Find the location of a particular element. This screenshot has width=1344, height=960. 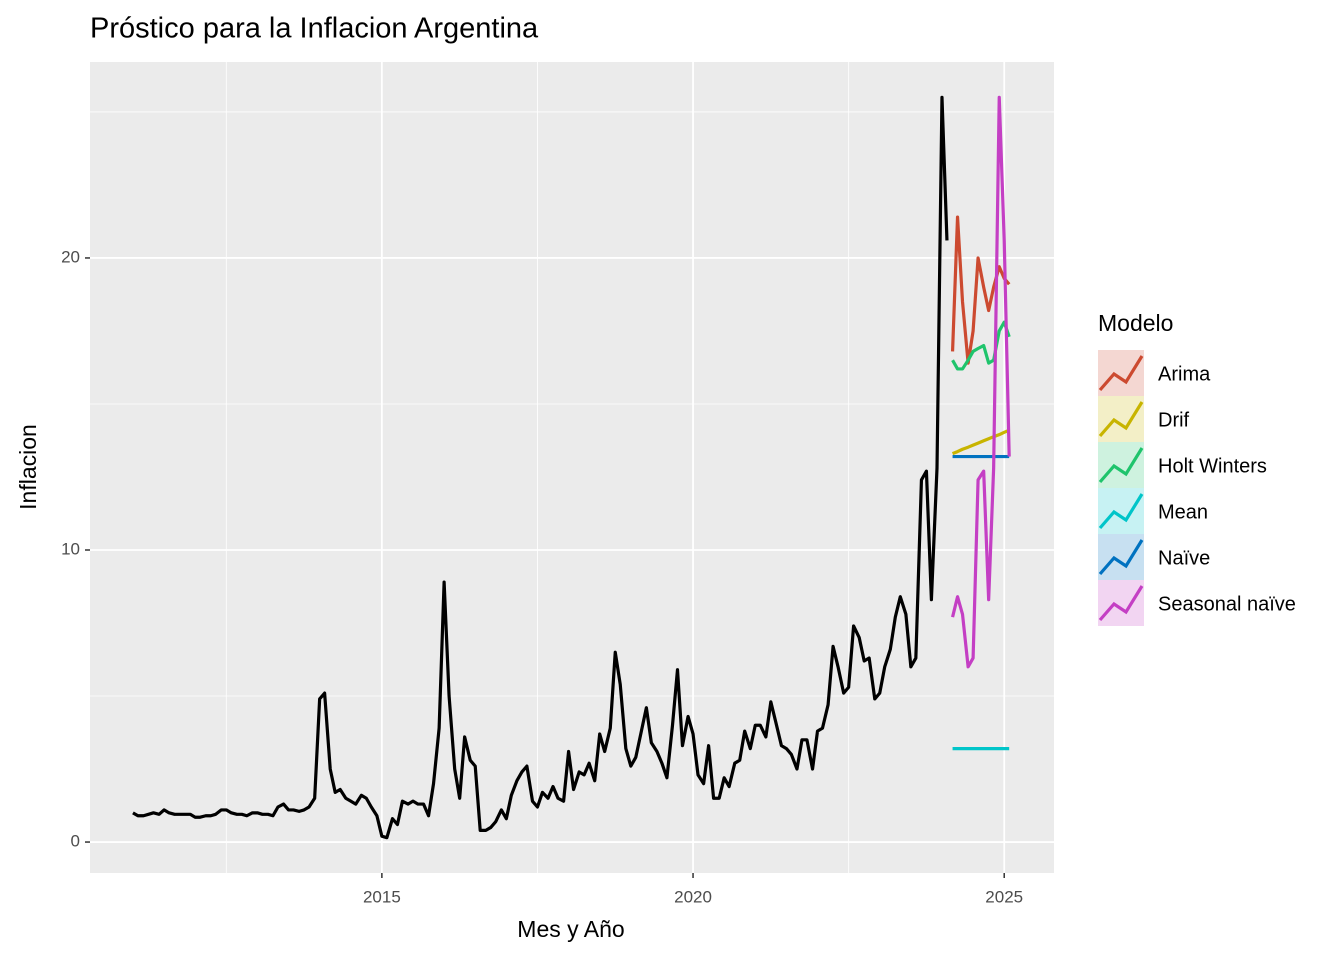

legend-label: Seasonal naïve is located at coordinates (1227, 604).